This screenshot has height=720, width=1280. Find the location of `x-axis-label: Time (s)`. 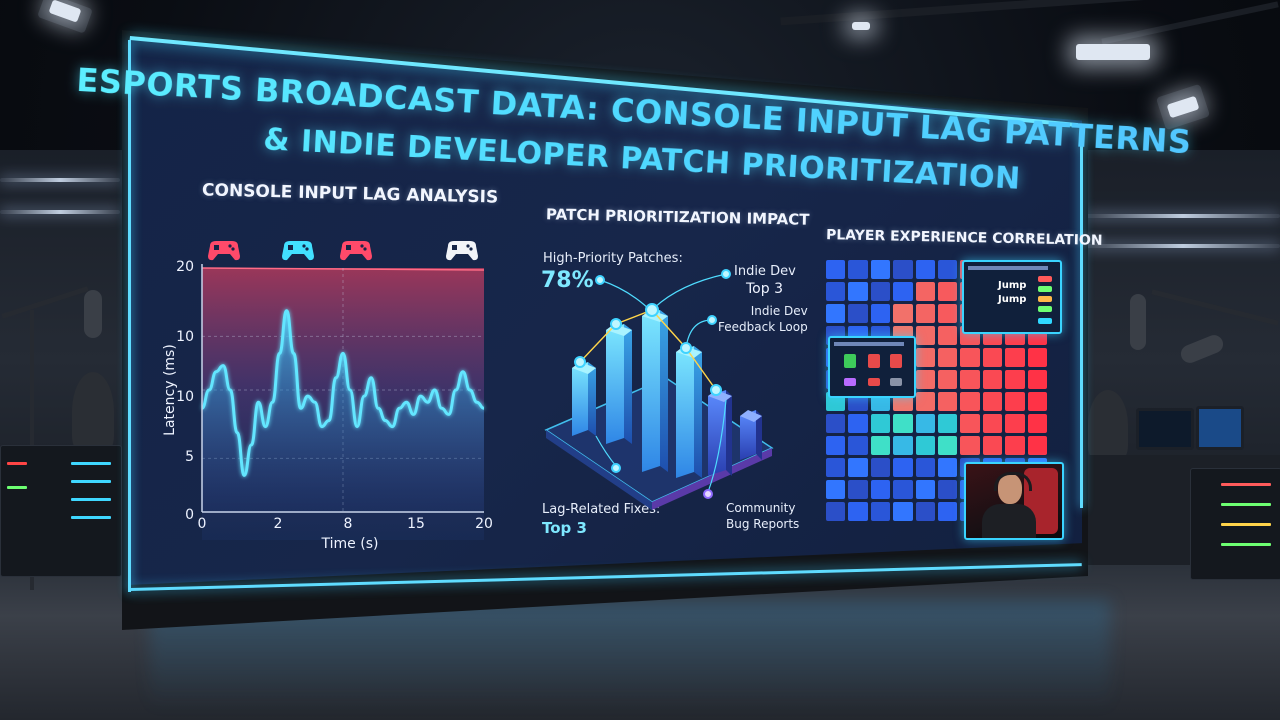

x-axis-label: Time (s) is located at coordinates (350, 544).